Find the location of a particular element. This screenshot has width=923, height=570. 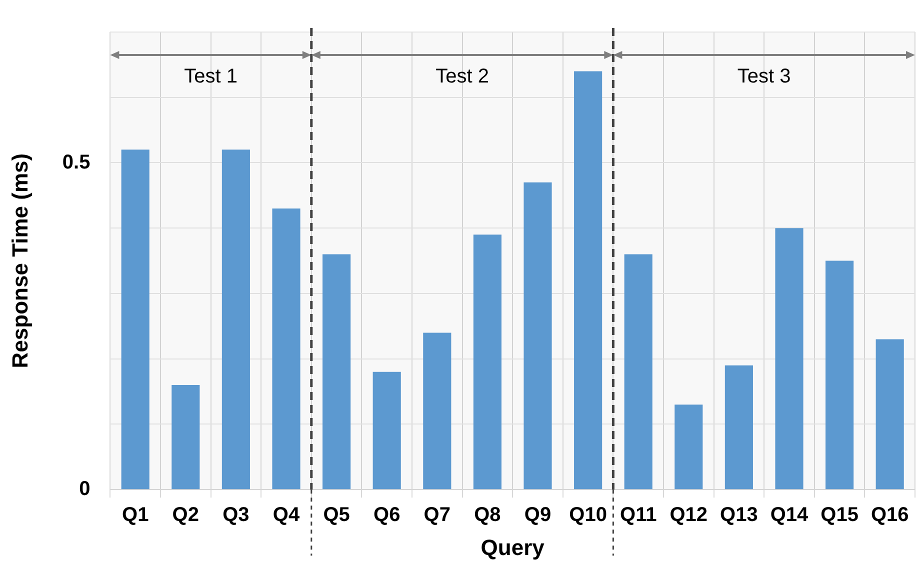

x-tick-label: Q5 is located at coordinates (336, 515).